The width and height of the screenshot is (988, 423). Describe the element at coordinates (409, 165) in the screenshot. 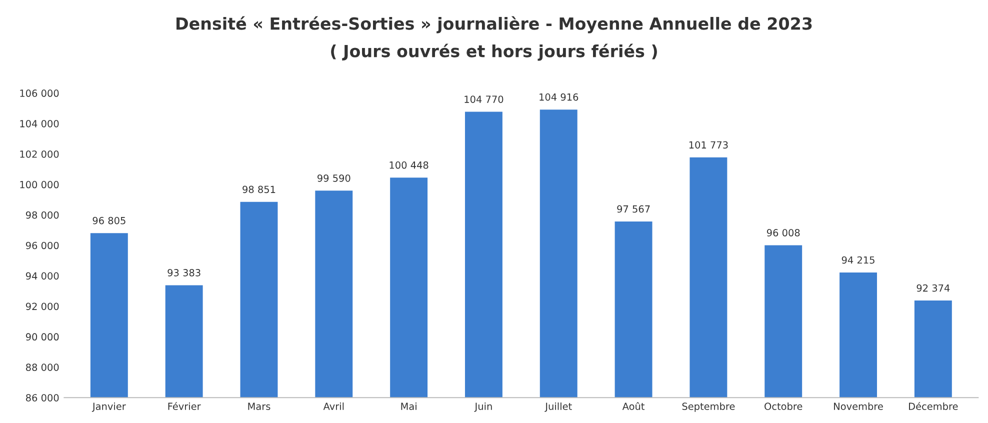

I see `data-label: 100 448` at that location.